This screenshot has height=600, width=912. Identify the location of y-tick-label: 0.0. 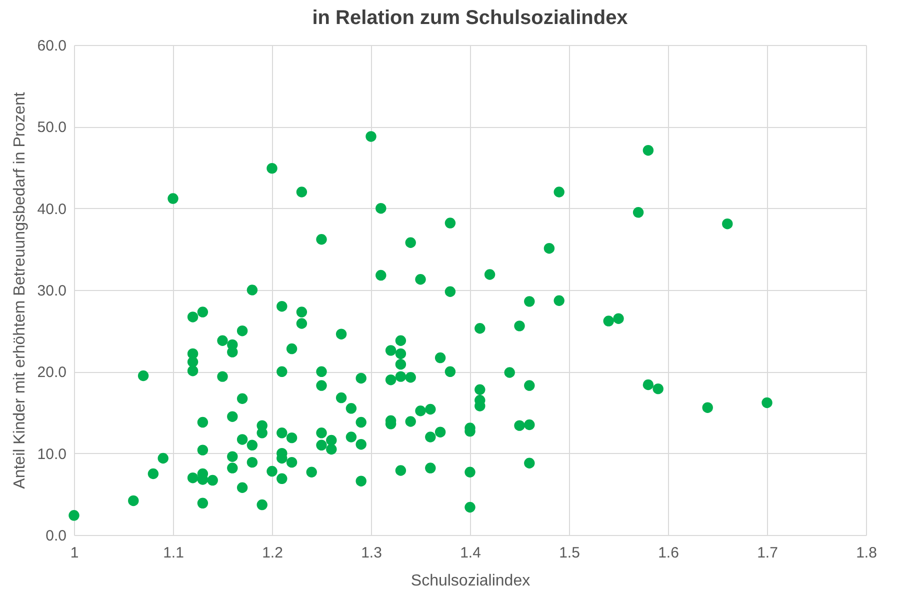
(56, 536).